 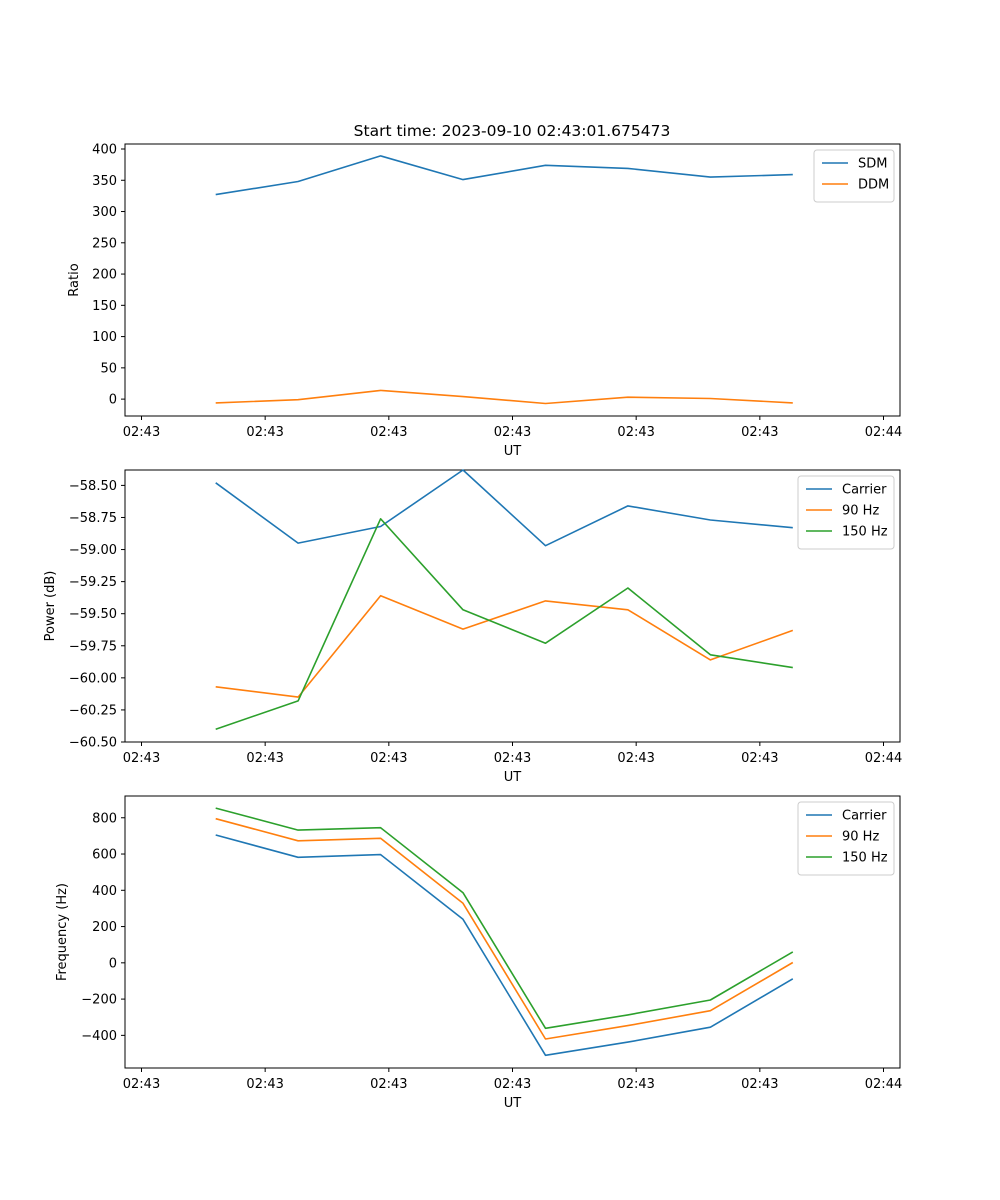 I want to click on y-tick-label: −59.50, so click(x=93, y=614).